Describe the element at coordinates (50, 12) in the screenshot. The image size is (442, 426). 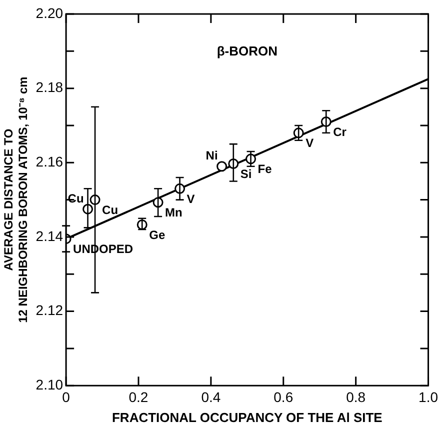
I see `y-tick-label: 2.20` at that location.